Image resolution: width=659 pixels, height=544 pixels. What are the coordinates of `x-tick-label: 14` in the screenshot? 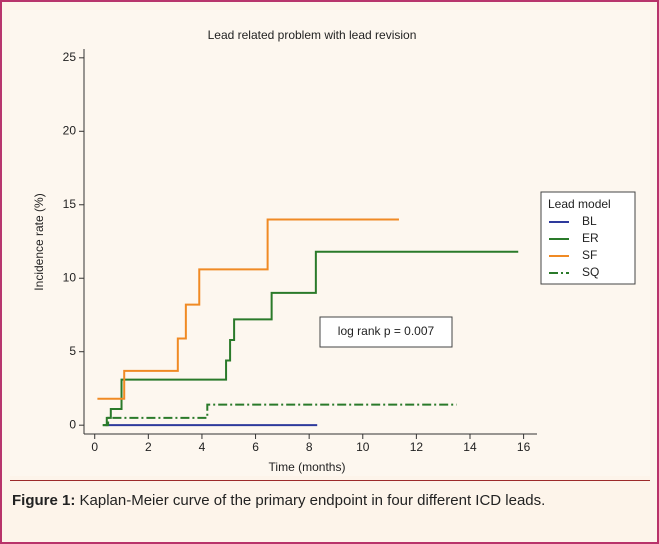 It's located at (470, 447).